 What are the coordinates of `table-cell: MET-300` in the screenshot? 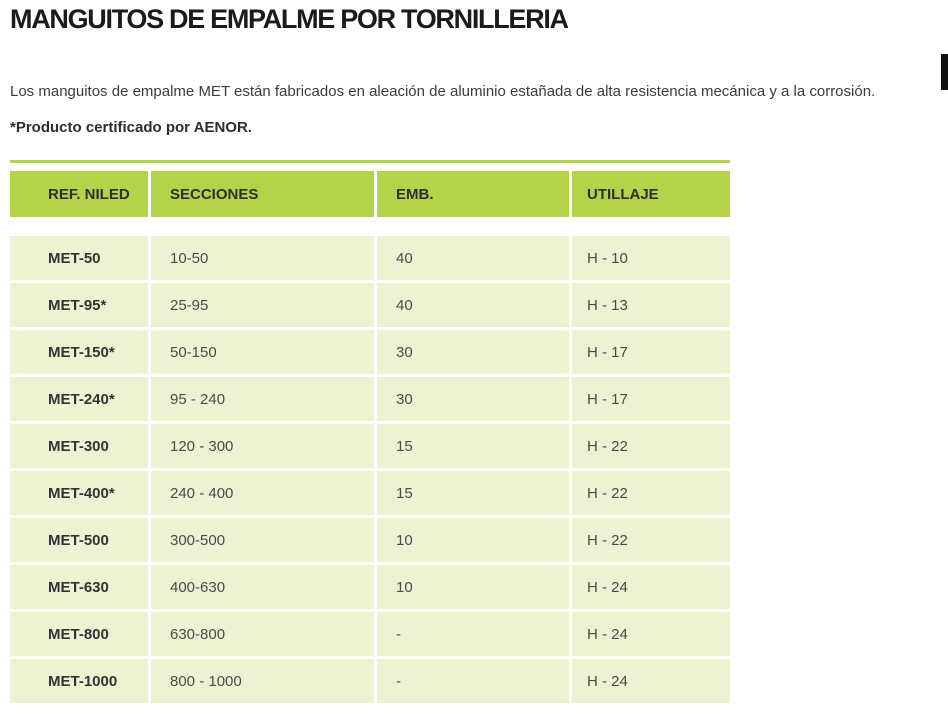 It's located at (79, 446).